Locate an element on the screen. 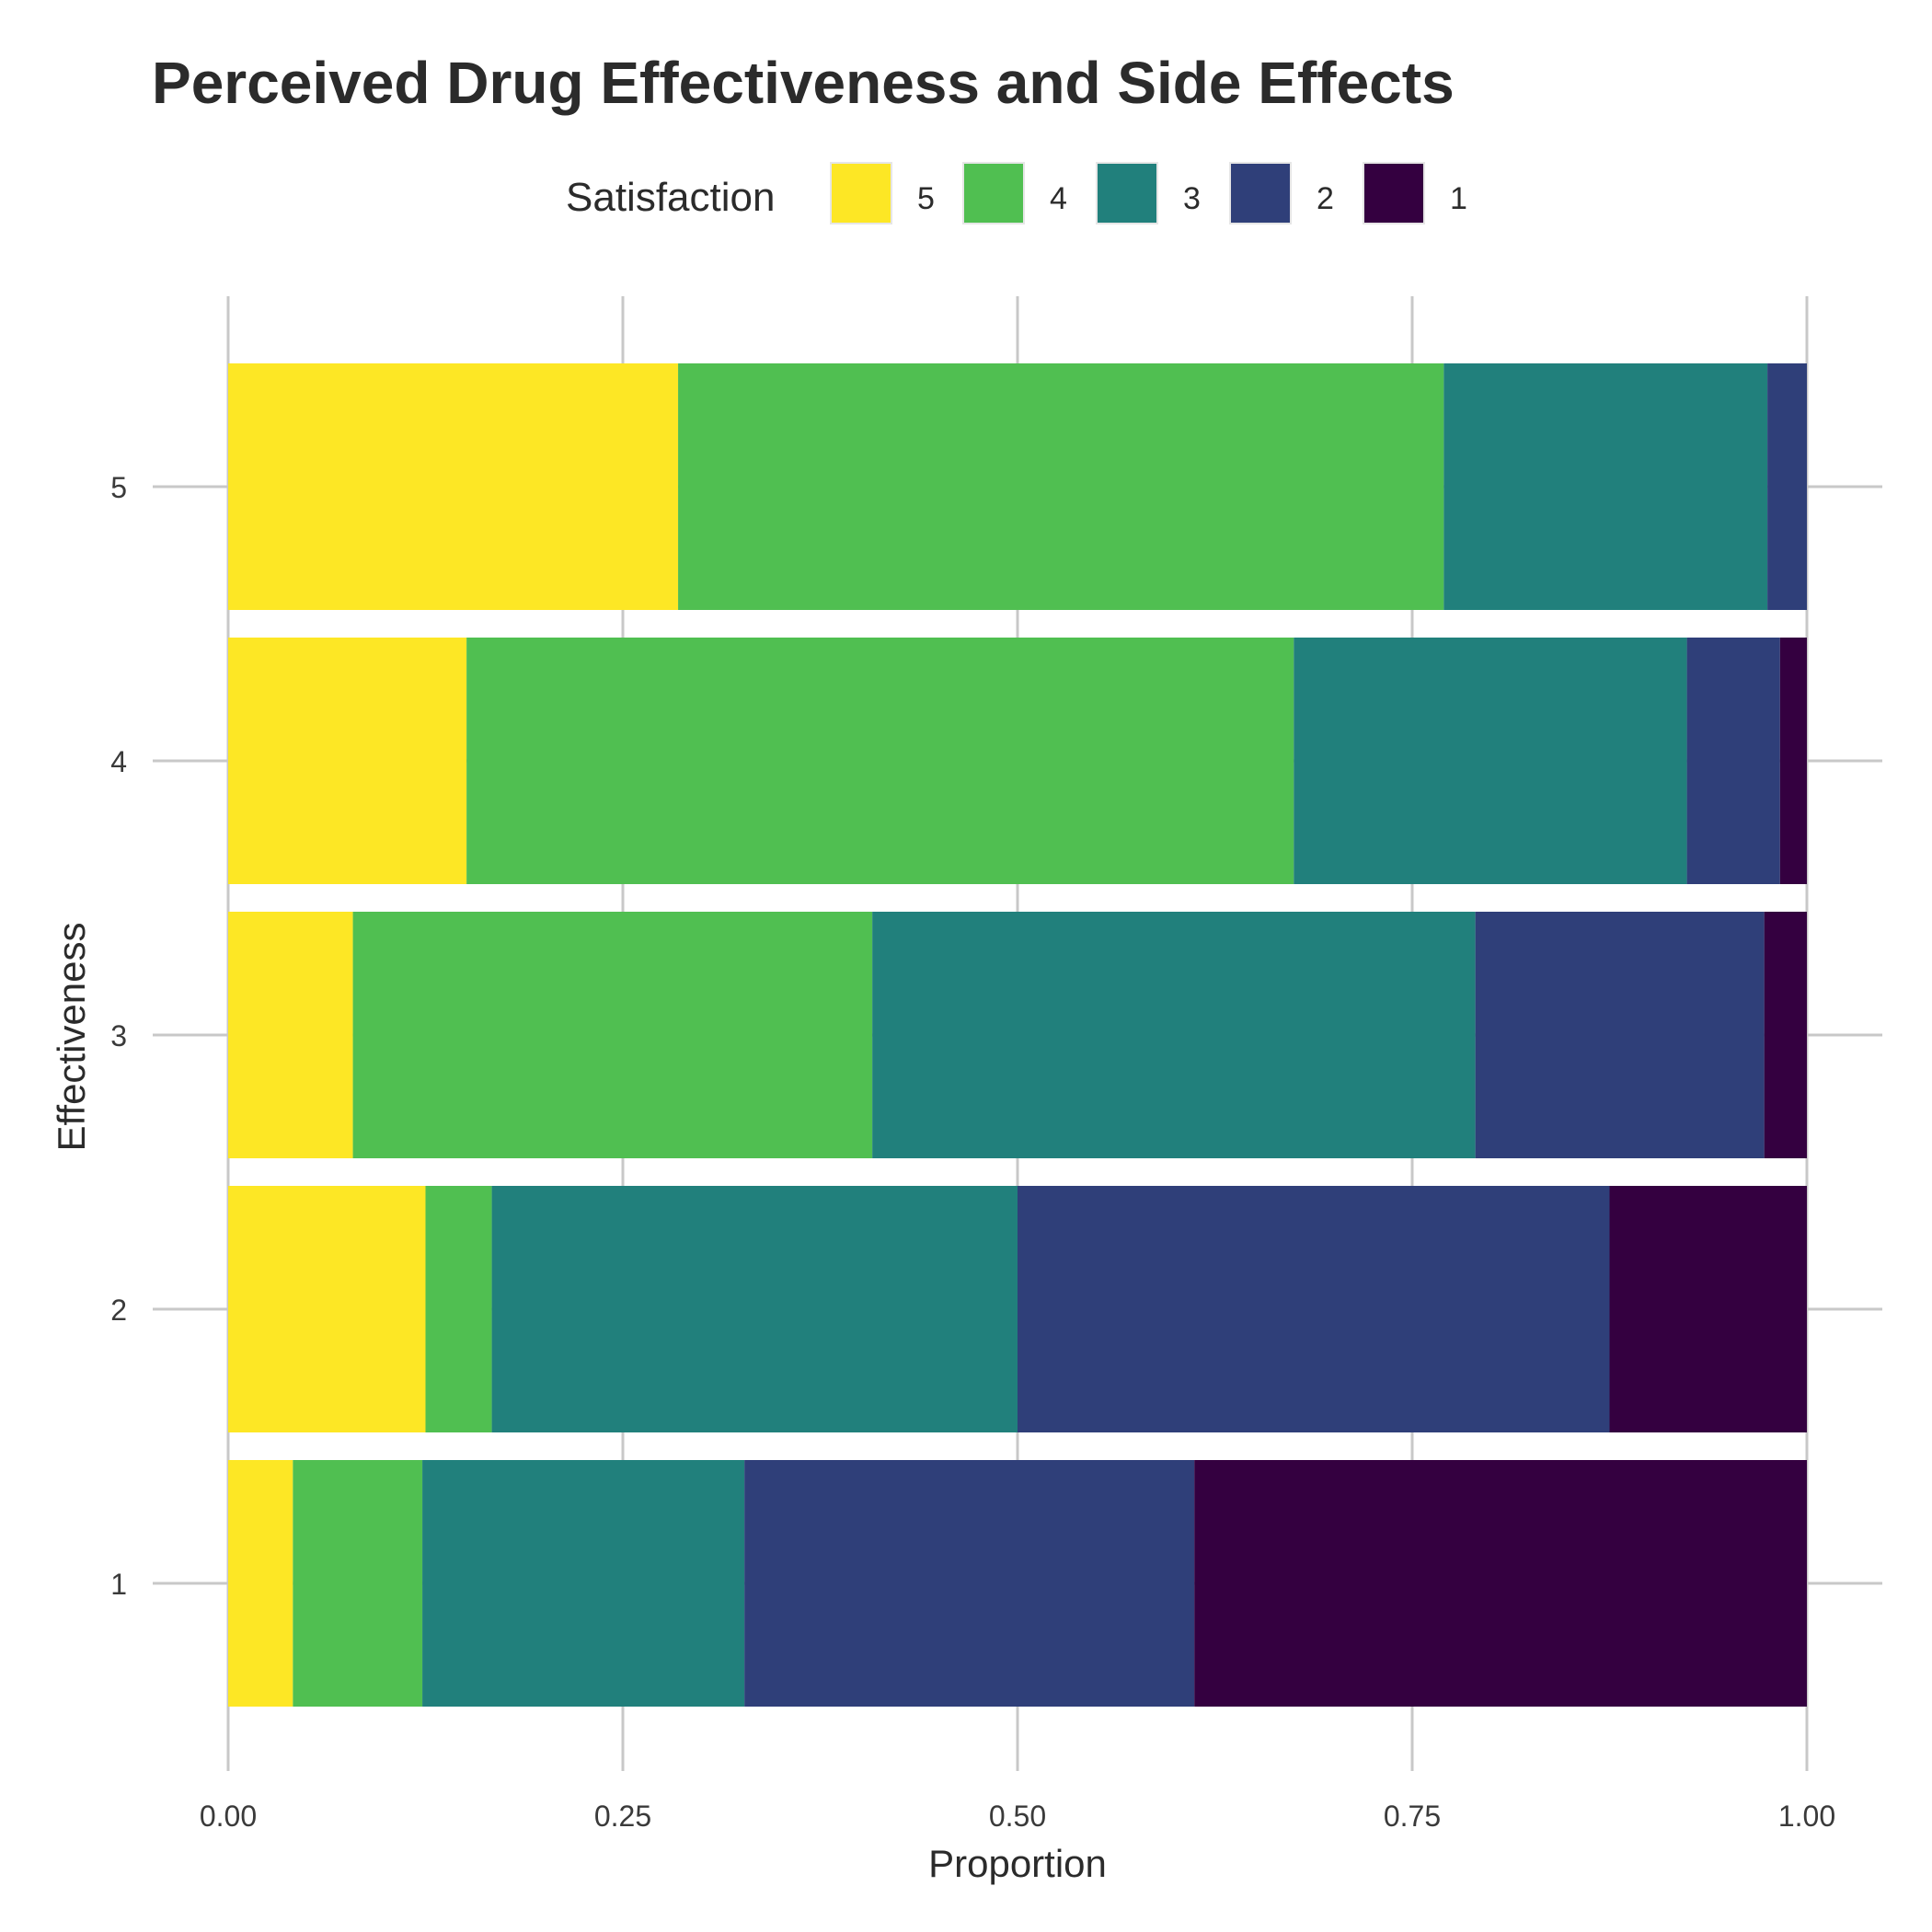 The height and width of the screenshot is (1932, 1932). bar-segment-eff2-sat5 is located at coordinates (327, 1309).